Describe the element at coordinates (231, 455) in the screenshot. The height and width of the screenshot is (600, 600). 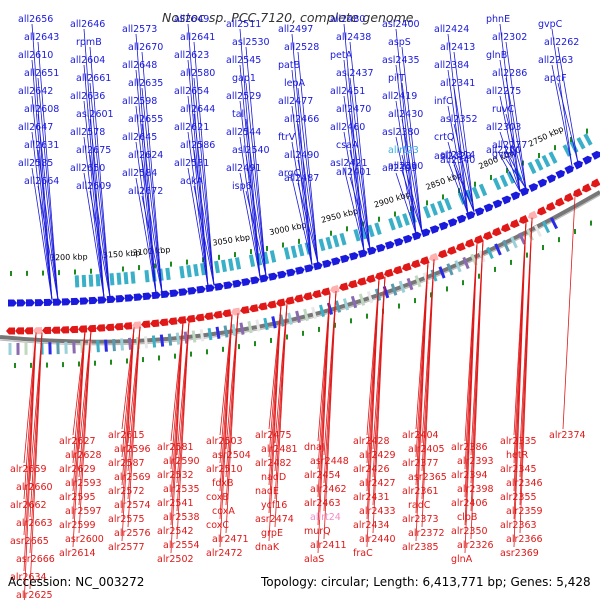
I see `reverse-gene-label: asr2504` at that location.